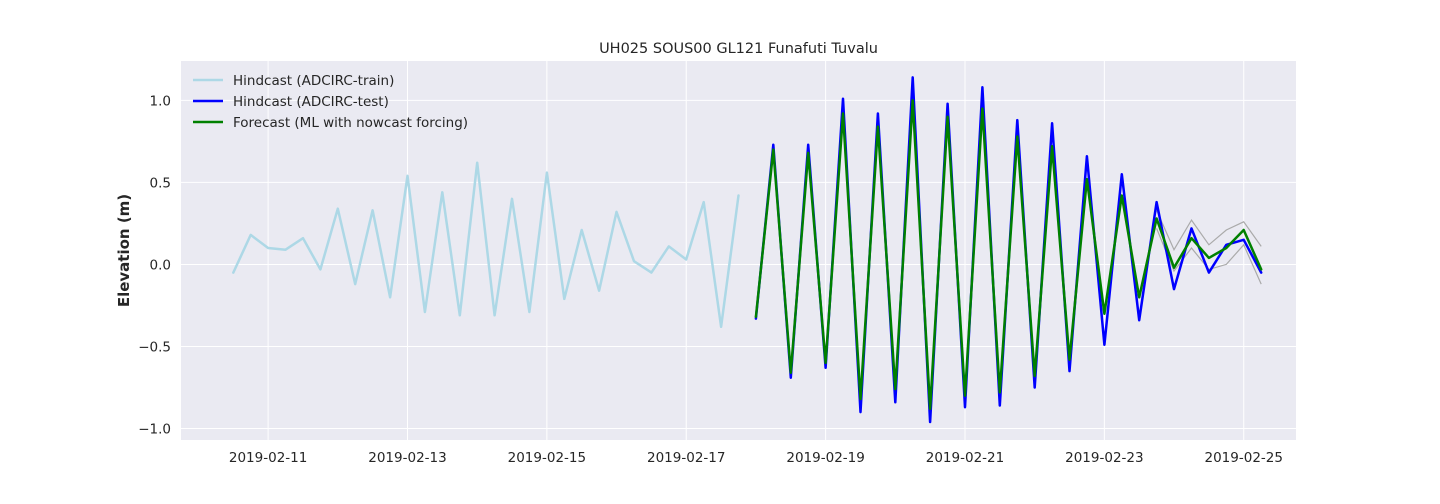  Describe the element at coordinates (268, 458) in the screenshot. I see `x-tick-label: 2019-02-11` at that location.